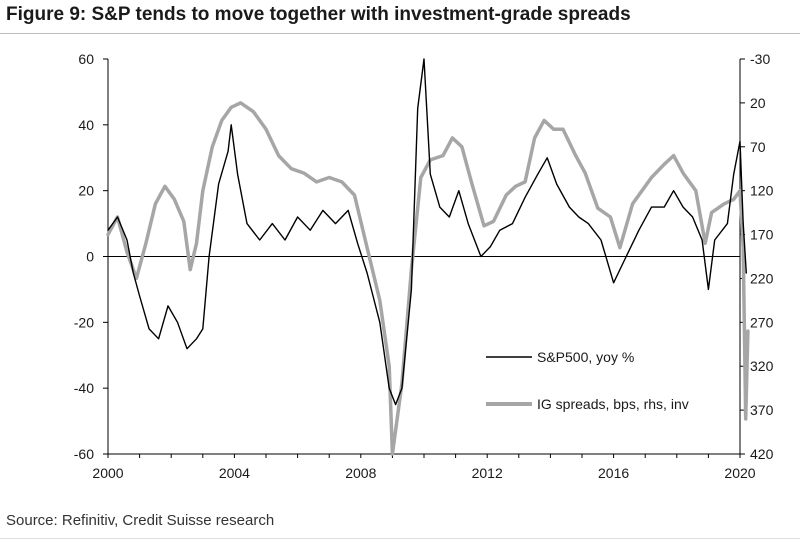 Image resolution: width=800 pixels, height=539 pixels. I want to click on left-tick-label: -60, so click(84, 454).